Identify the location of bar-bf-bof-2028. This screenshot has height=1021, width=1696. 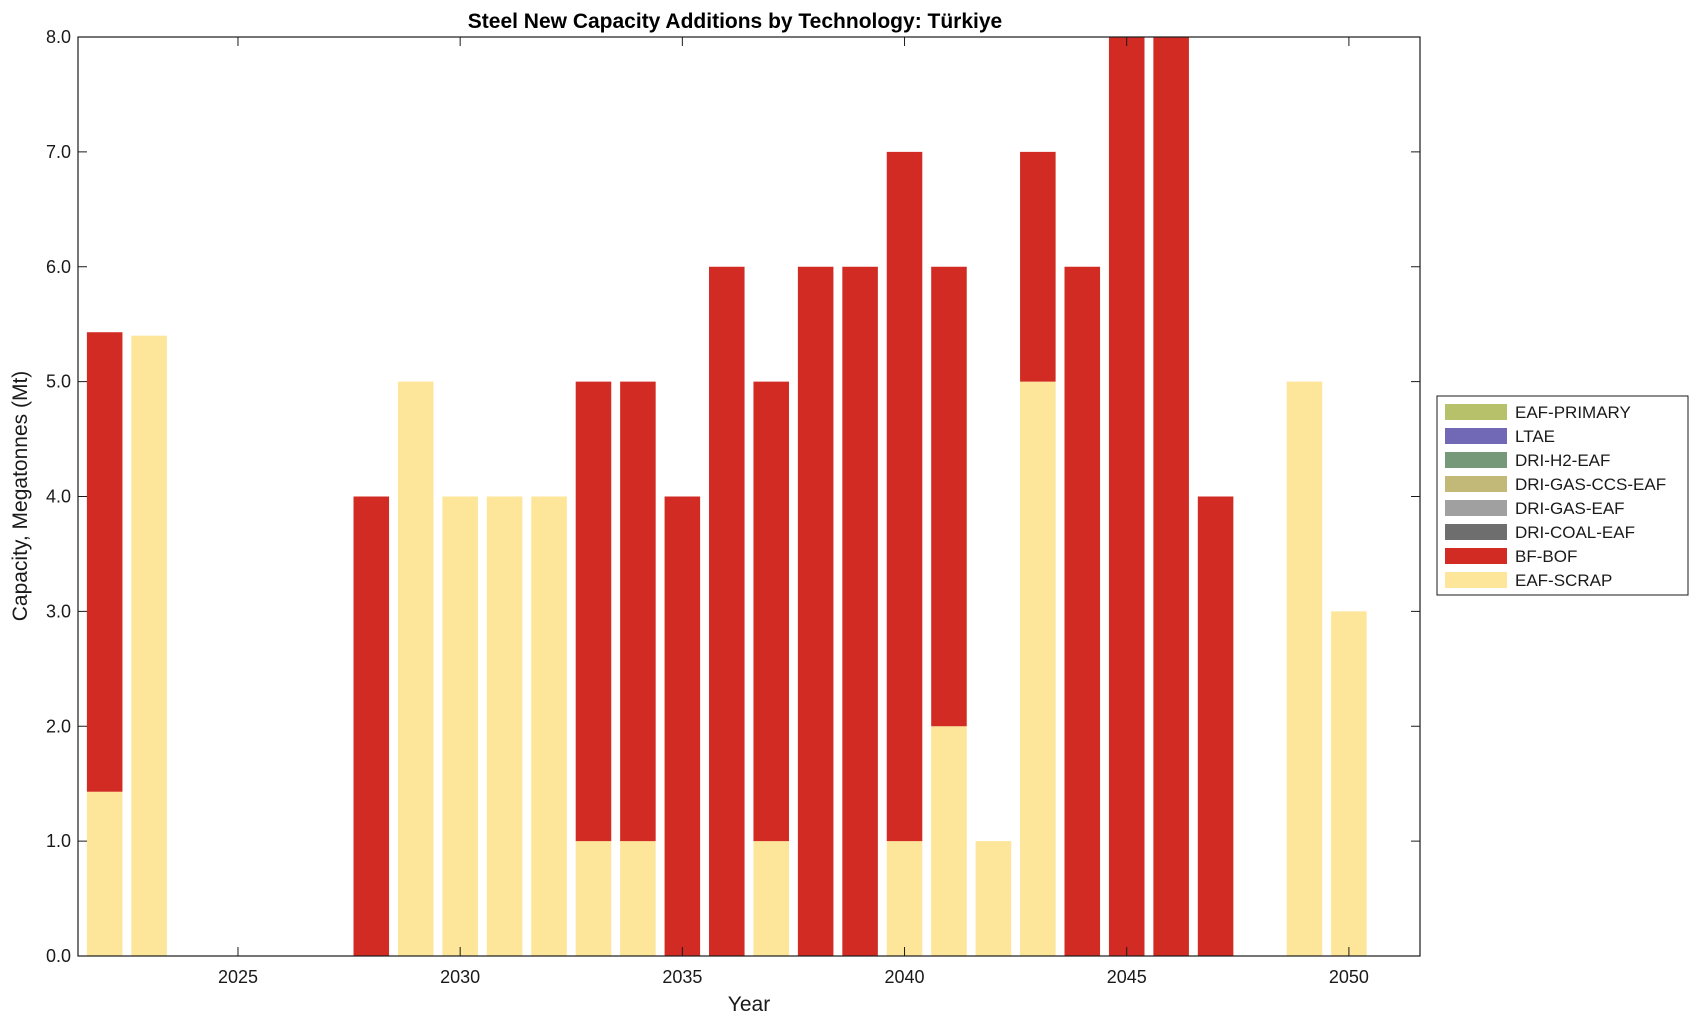
(371, 726).